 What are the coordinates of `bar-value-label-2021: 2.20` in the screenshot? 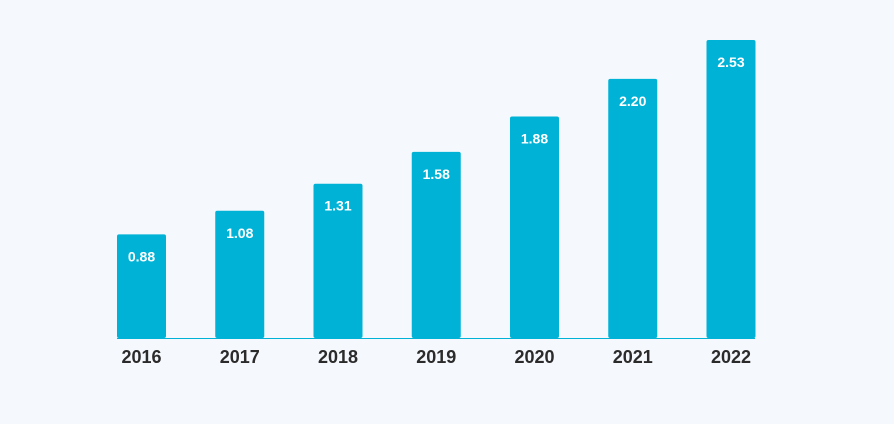 It's located at (632, 101).